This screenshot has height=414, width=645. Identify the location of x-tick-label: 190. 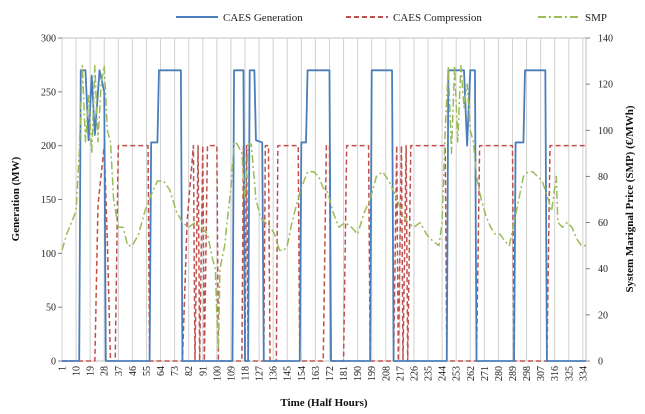
(358, 373).